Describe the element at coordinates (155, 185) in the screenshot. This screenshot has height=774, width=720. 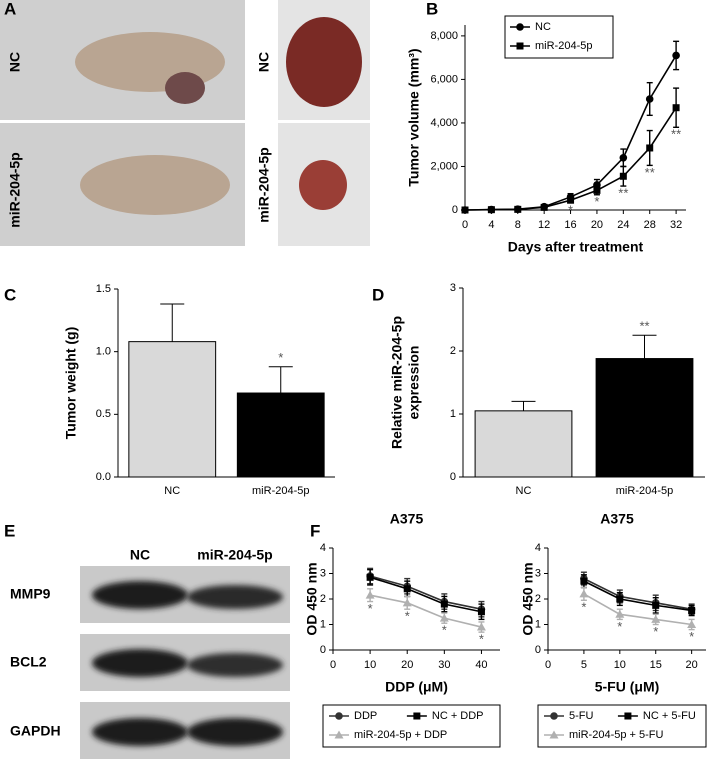
I see `mouse` at that location.